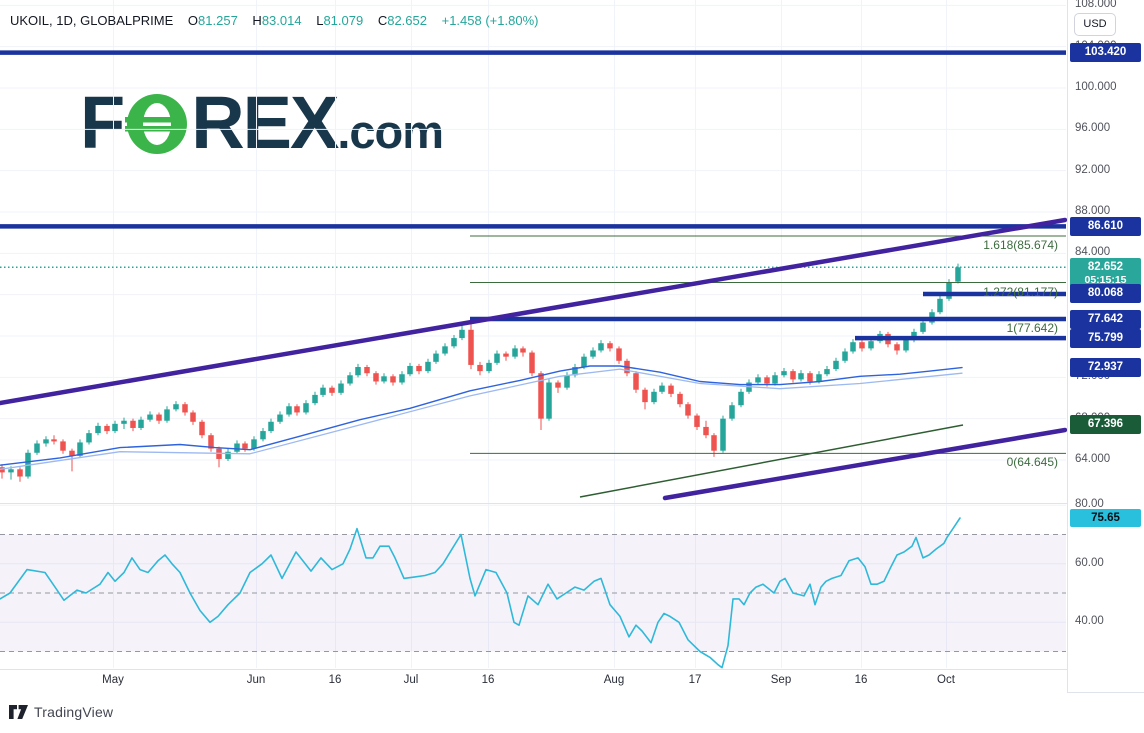  What do you see at coordinates (1096, 87) in the screenshot?
I see `price-tick: 100.000` at bounding box center [1096, 87].